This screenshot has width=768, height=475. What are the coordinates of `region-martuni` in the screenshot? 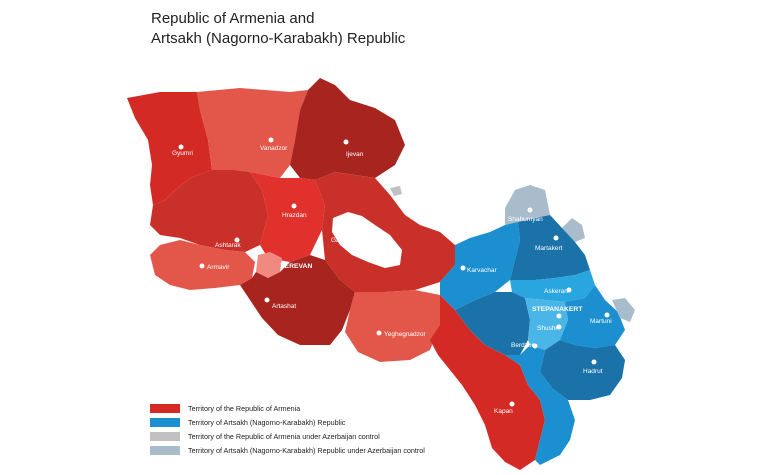 It's located at (592, 316).